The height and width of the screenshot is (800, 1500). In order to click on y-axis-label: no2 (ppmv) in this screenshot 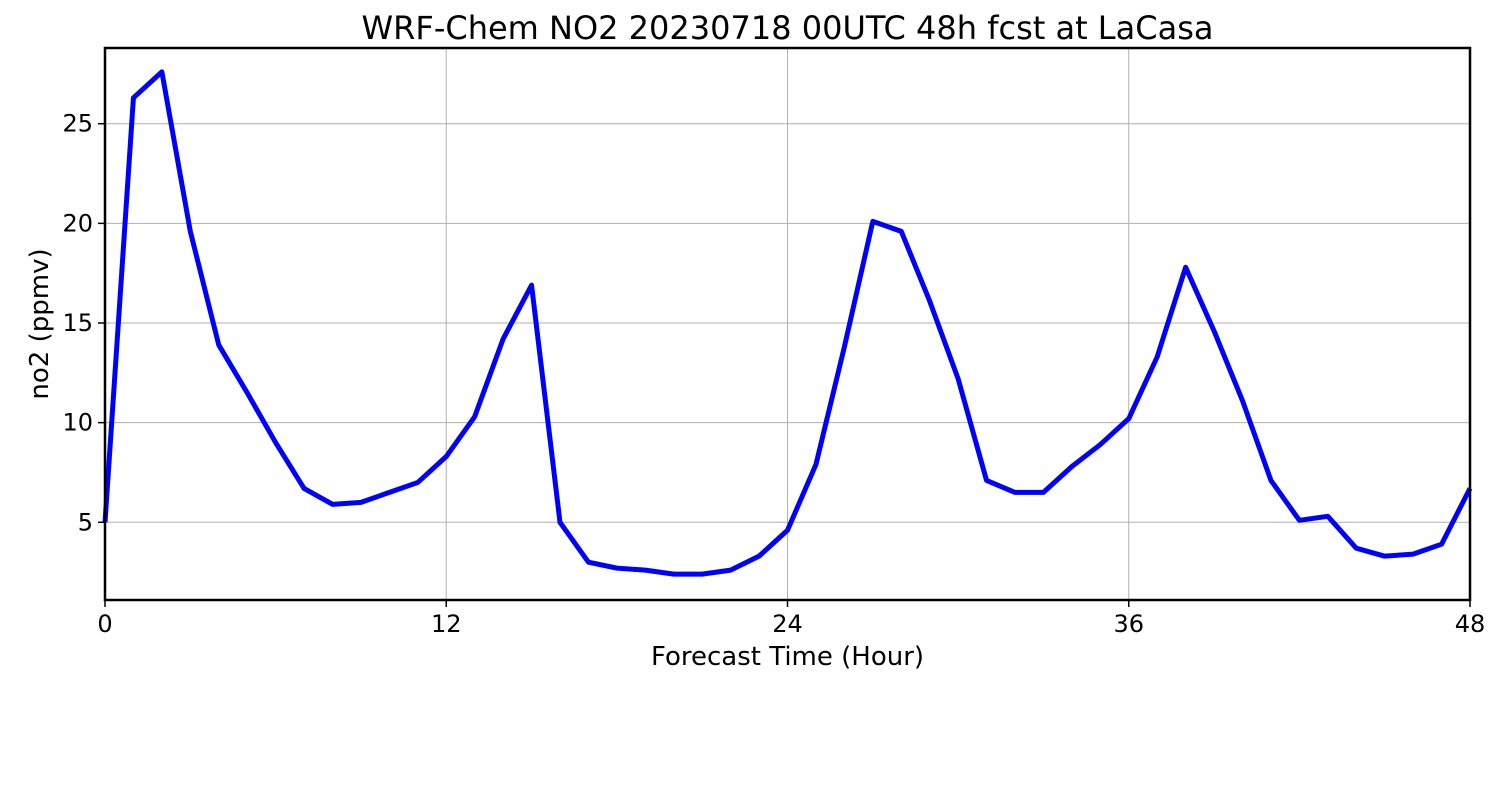, I will do `click(40, 323)`.